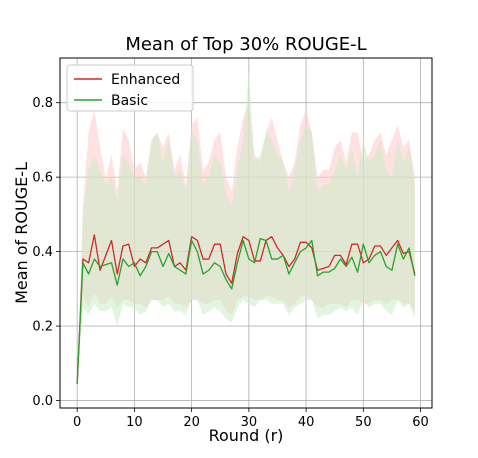 The image size is (478, 458). What do you see at coordinates (420, 422) in the screenshot?
I see `x-tick-label: 60` at bounding box center [420, 422].